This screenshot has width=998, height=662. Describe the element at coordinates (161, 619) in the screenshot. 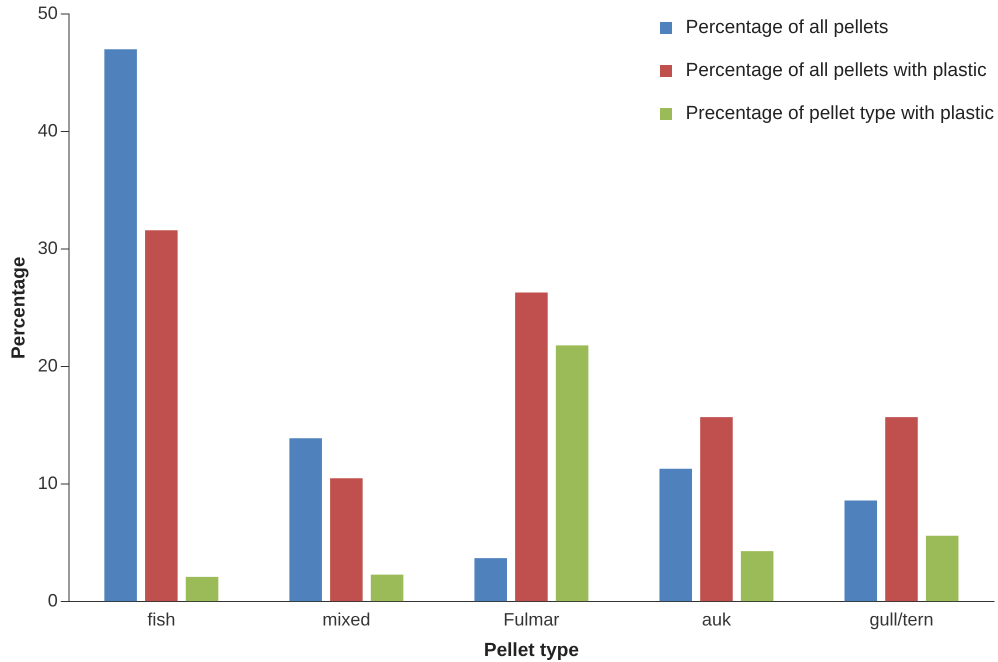

I see `x-tick-label: fish` at that location.